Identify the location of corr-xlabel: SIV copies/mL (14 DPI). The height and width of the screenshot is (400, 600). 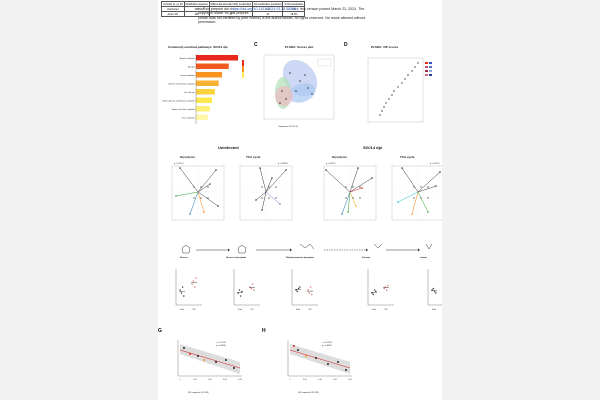
(198, 393).